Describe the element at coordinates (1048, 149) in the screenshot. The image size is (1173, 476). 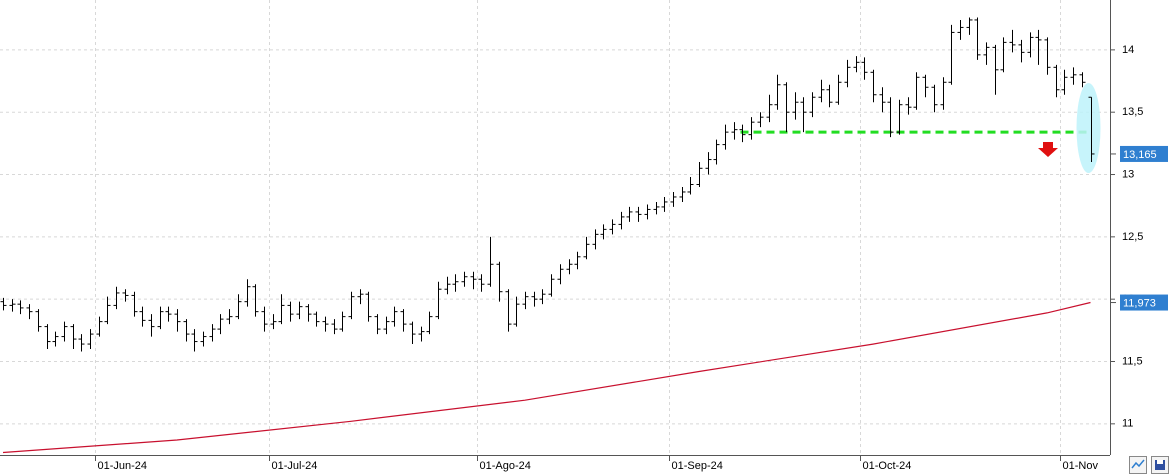
I see `down-arrow` at that location.